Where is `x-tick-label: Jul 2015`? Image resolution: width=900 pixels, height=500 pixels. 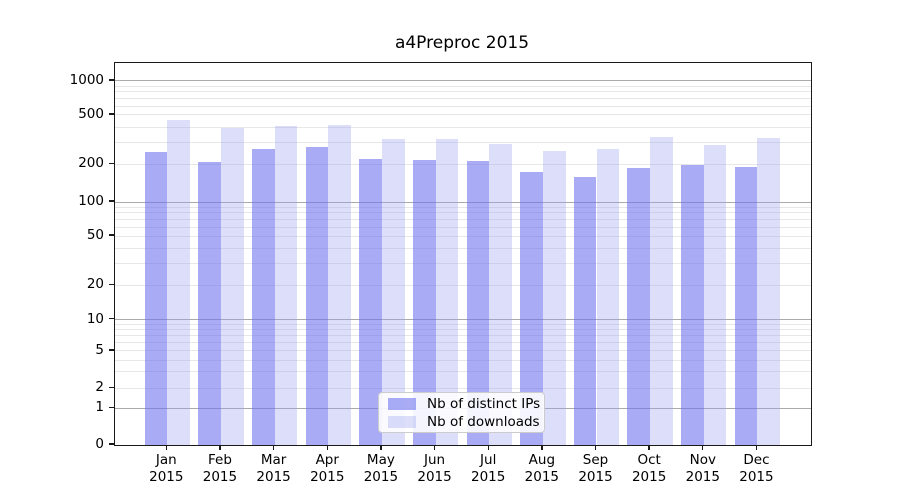
x-tick-label: Jul 2015 is located at coordinates (488, 469).